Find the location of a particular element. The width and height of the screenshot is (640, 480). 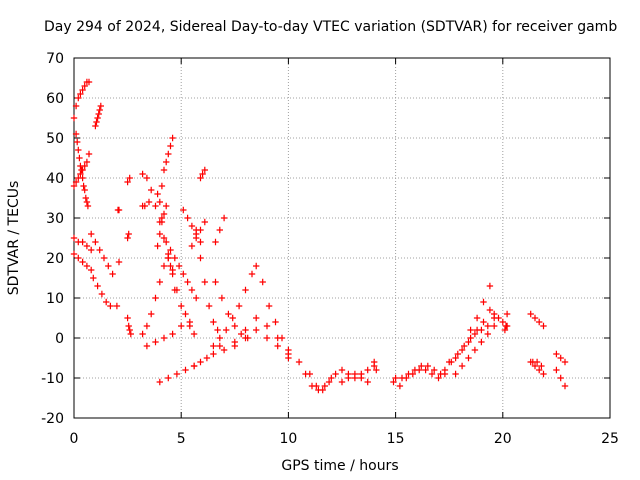

series-arc23 is located at coordinates (220, 230).